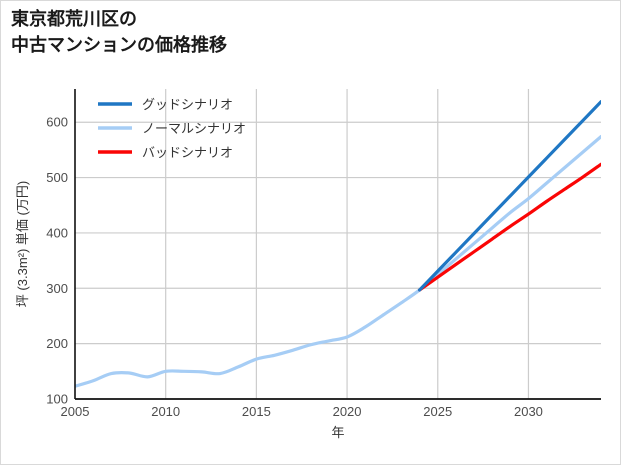 This screenshot has width=621, height=465. Describe the element at coordinates (187, 152) in the screenshot. I see `legend-label: バッドシナリオ` at that location.